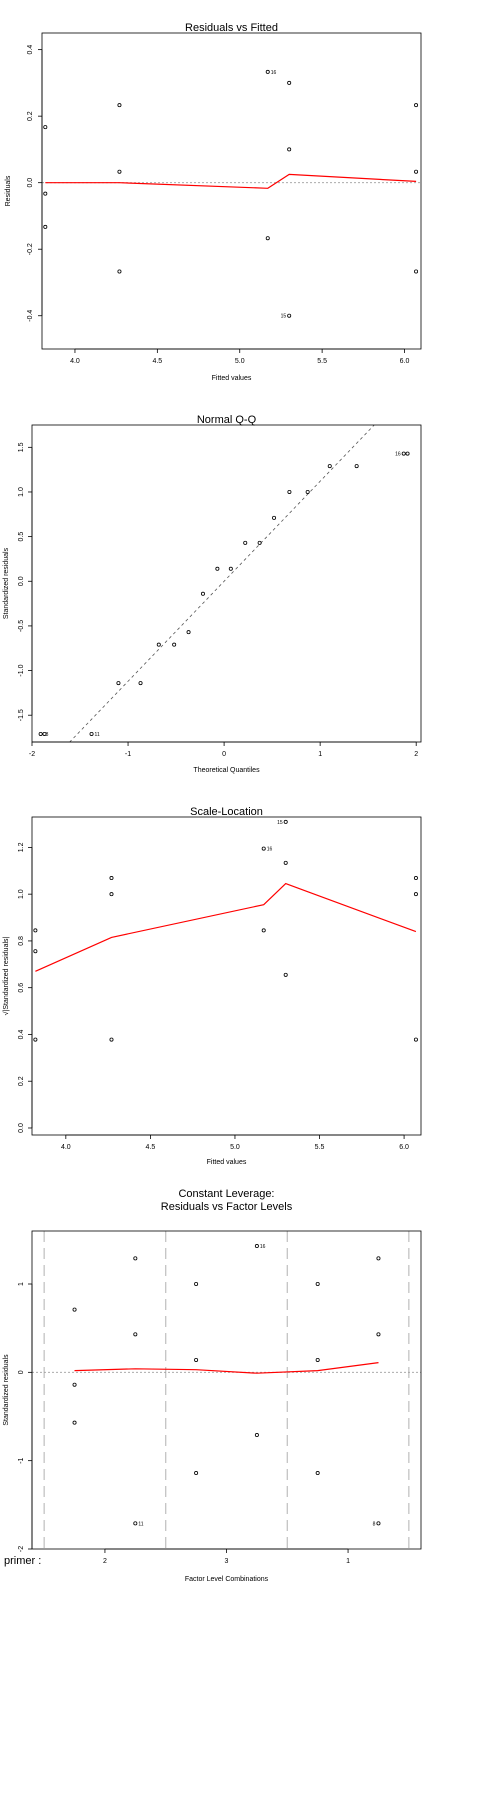 Image resolution: width=504 pixels, height=1800 pixels. I want to click on plot-title: Normal Q-Q, so click(227, 420).